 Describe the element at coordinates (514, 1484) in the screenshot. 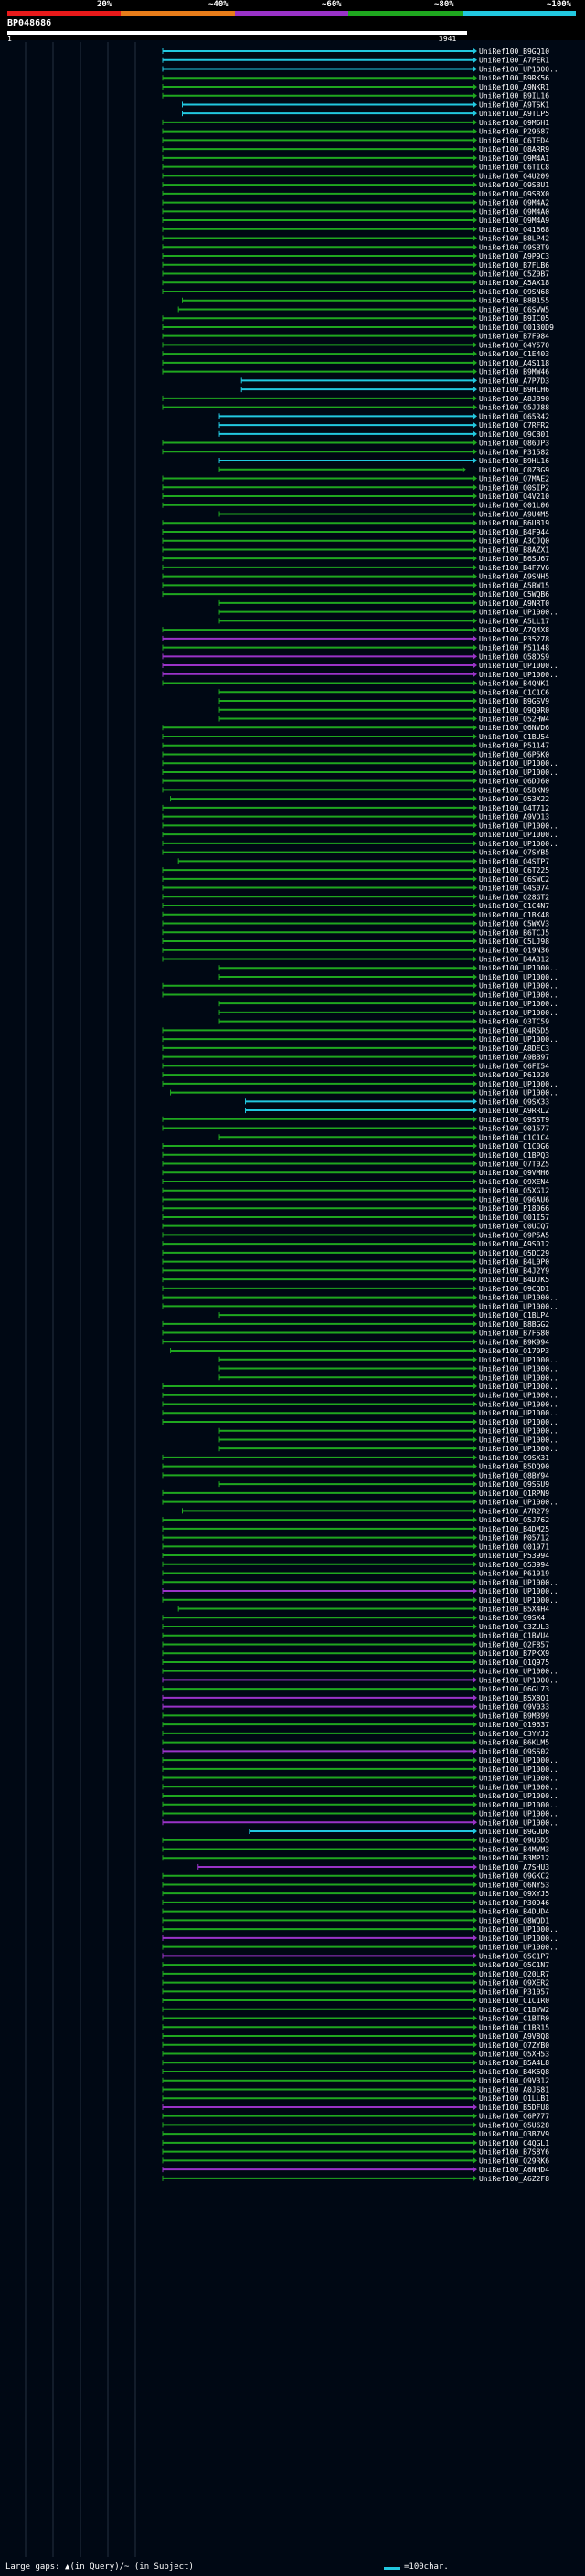

I see `hit-label: UniRef100_Q9SSU9` at that location.